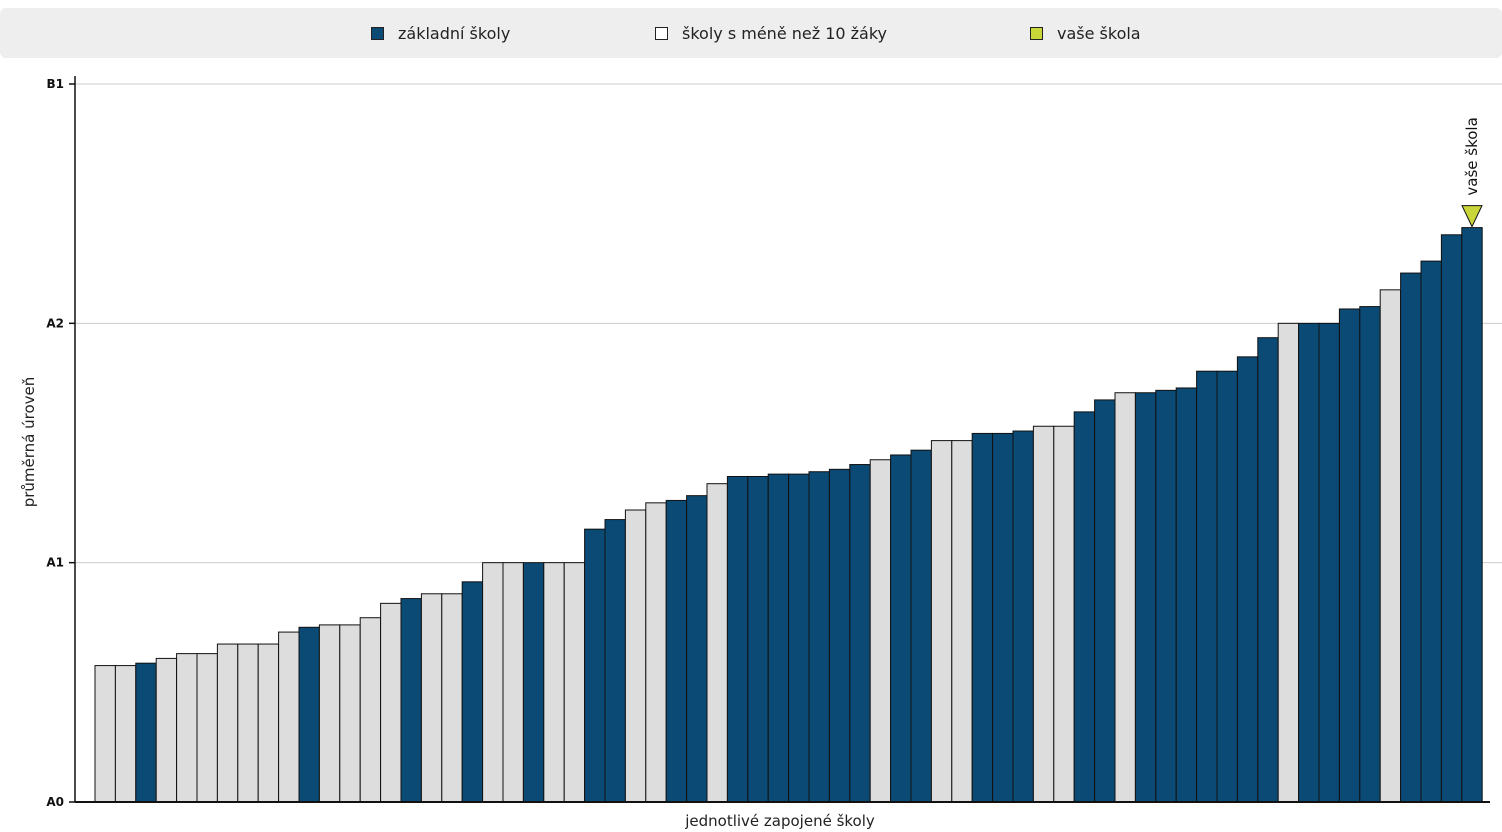 The height and width of the screenshot is (832, 1502). What do you see at coordinates (661, 33) in the screenshot?
I see `legend-swatch-small` at bounding box center [661, 33].